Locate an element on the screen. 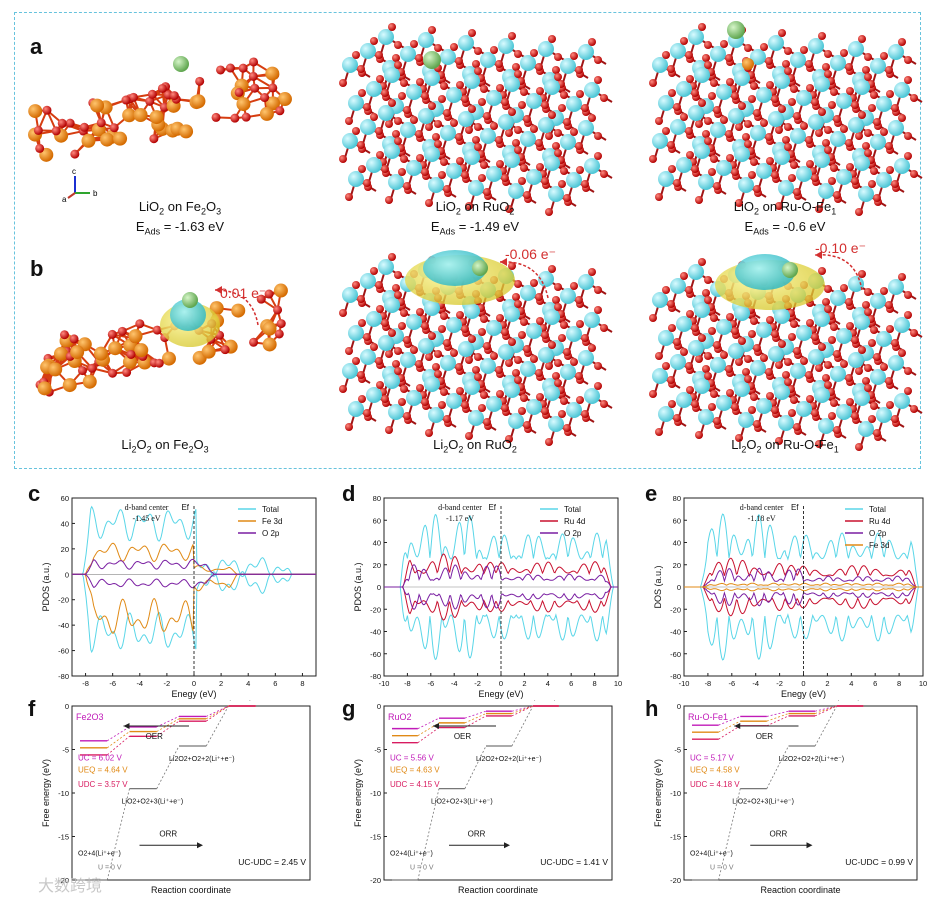 This screenshot has width=945, height=900. material-label: RuO2 is located at coordinates (400, 717).